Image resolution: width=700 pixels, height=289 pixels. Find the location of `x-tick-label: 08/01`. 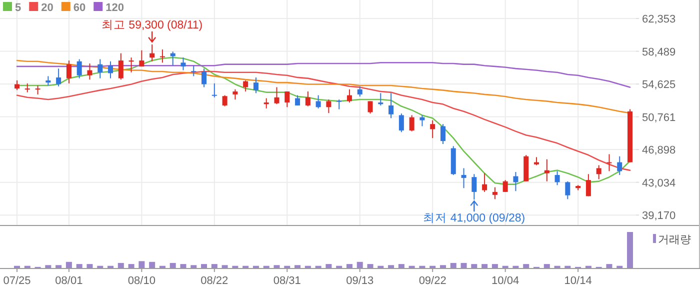

x-tick-label: 08/01 is located at coordinates (69, 281).